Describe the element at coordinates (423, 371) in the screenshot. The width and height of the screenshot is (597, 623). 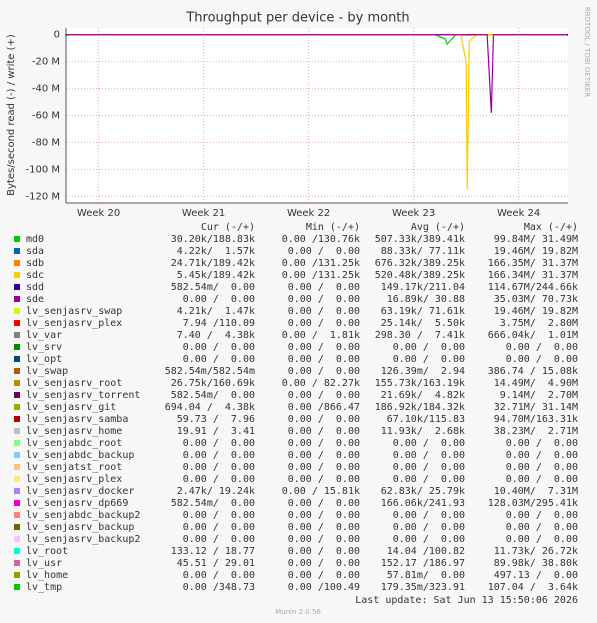
I see `legend-avg: 126.39m/ 2.94` at that location.